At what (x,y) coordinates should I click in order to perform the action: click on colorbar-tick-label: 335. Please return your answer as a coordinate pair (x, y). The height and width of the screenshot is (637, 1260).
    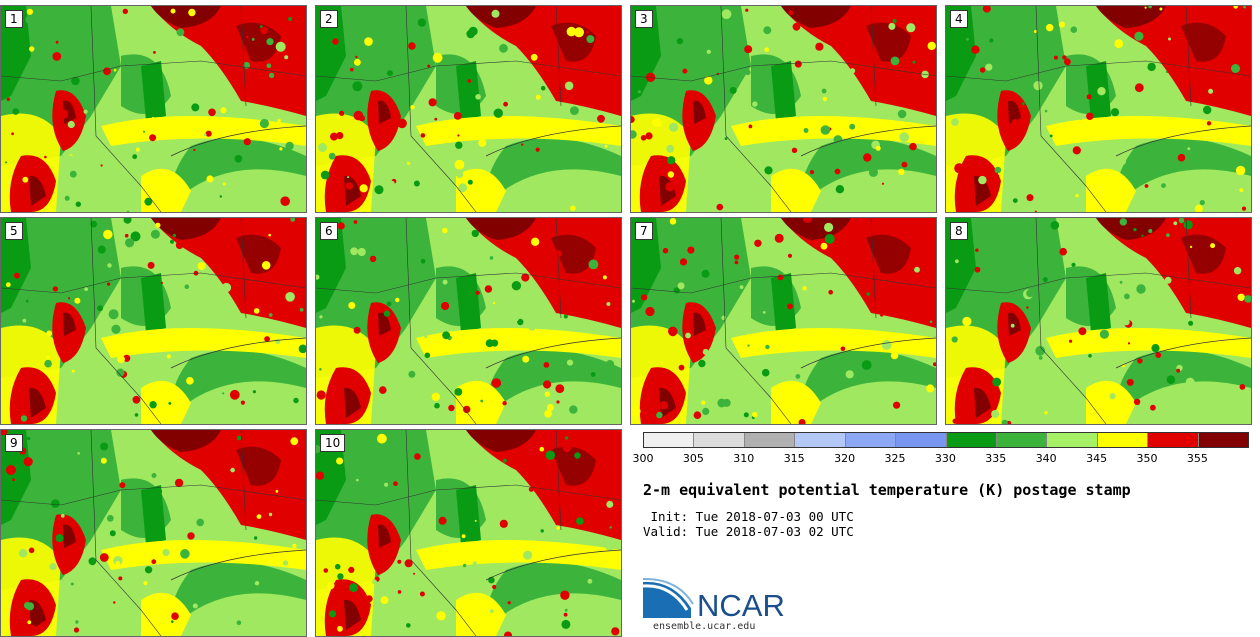
    Looking at the image, I should click on (996, 458).